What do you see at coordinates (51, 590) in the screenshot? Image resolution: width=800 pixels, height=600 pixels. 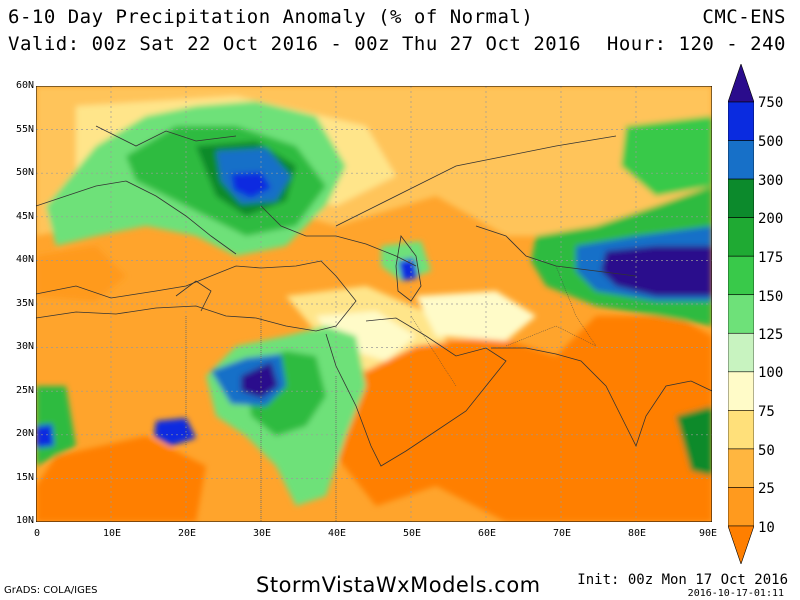 I see `grads-credit: GrADS: COLA/IGES` at bounding box center [51, 590].